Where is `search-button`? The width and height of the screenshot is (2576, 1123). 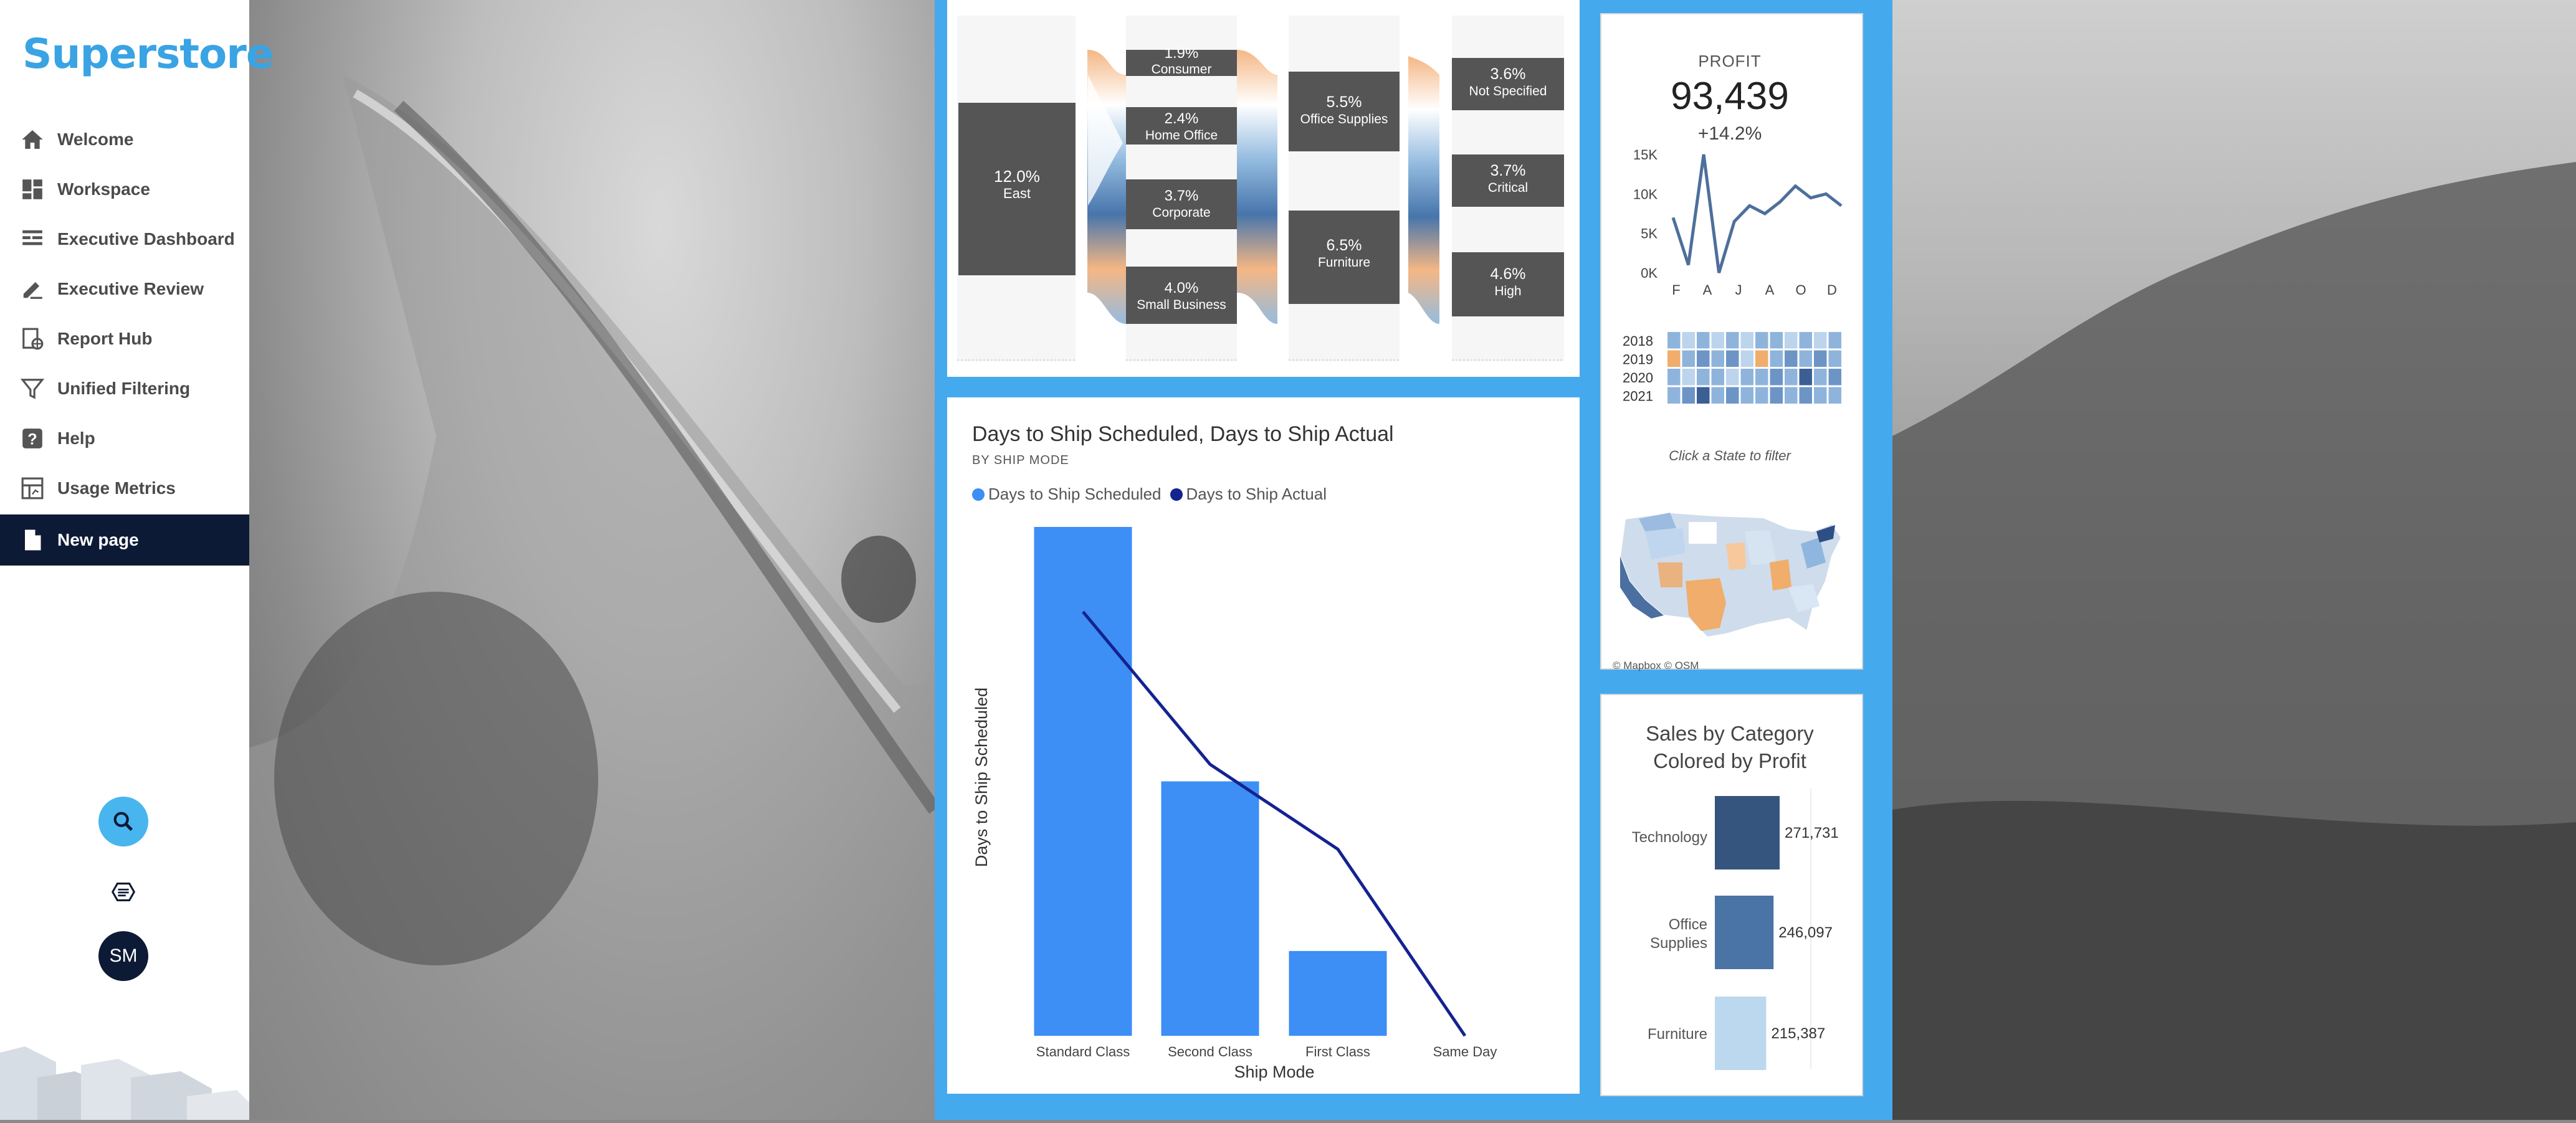 search-button is located at coordinates (123, 821).